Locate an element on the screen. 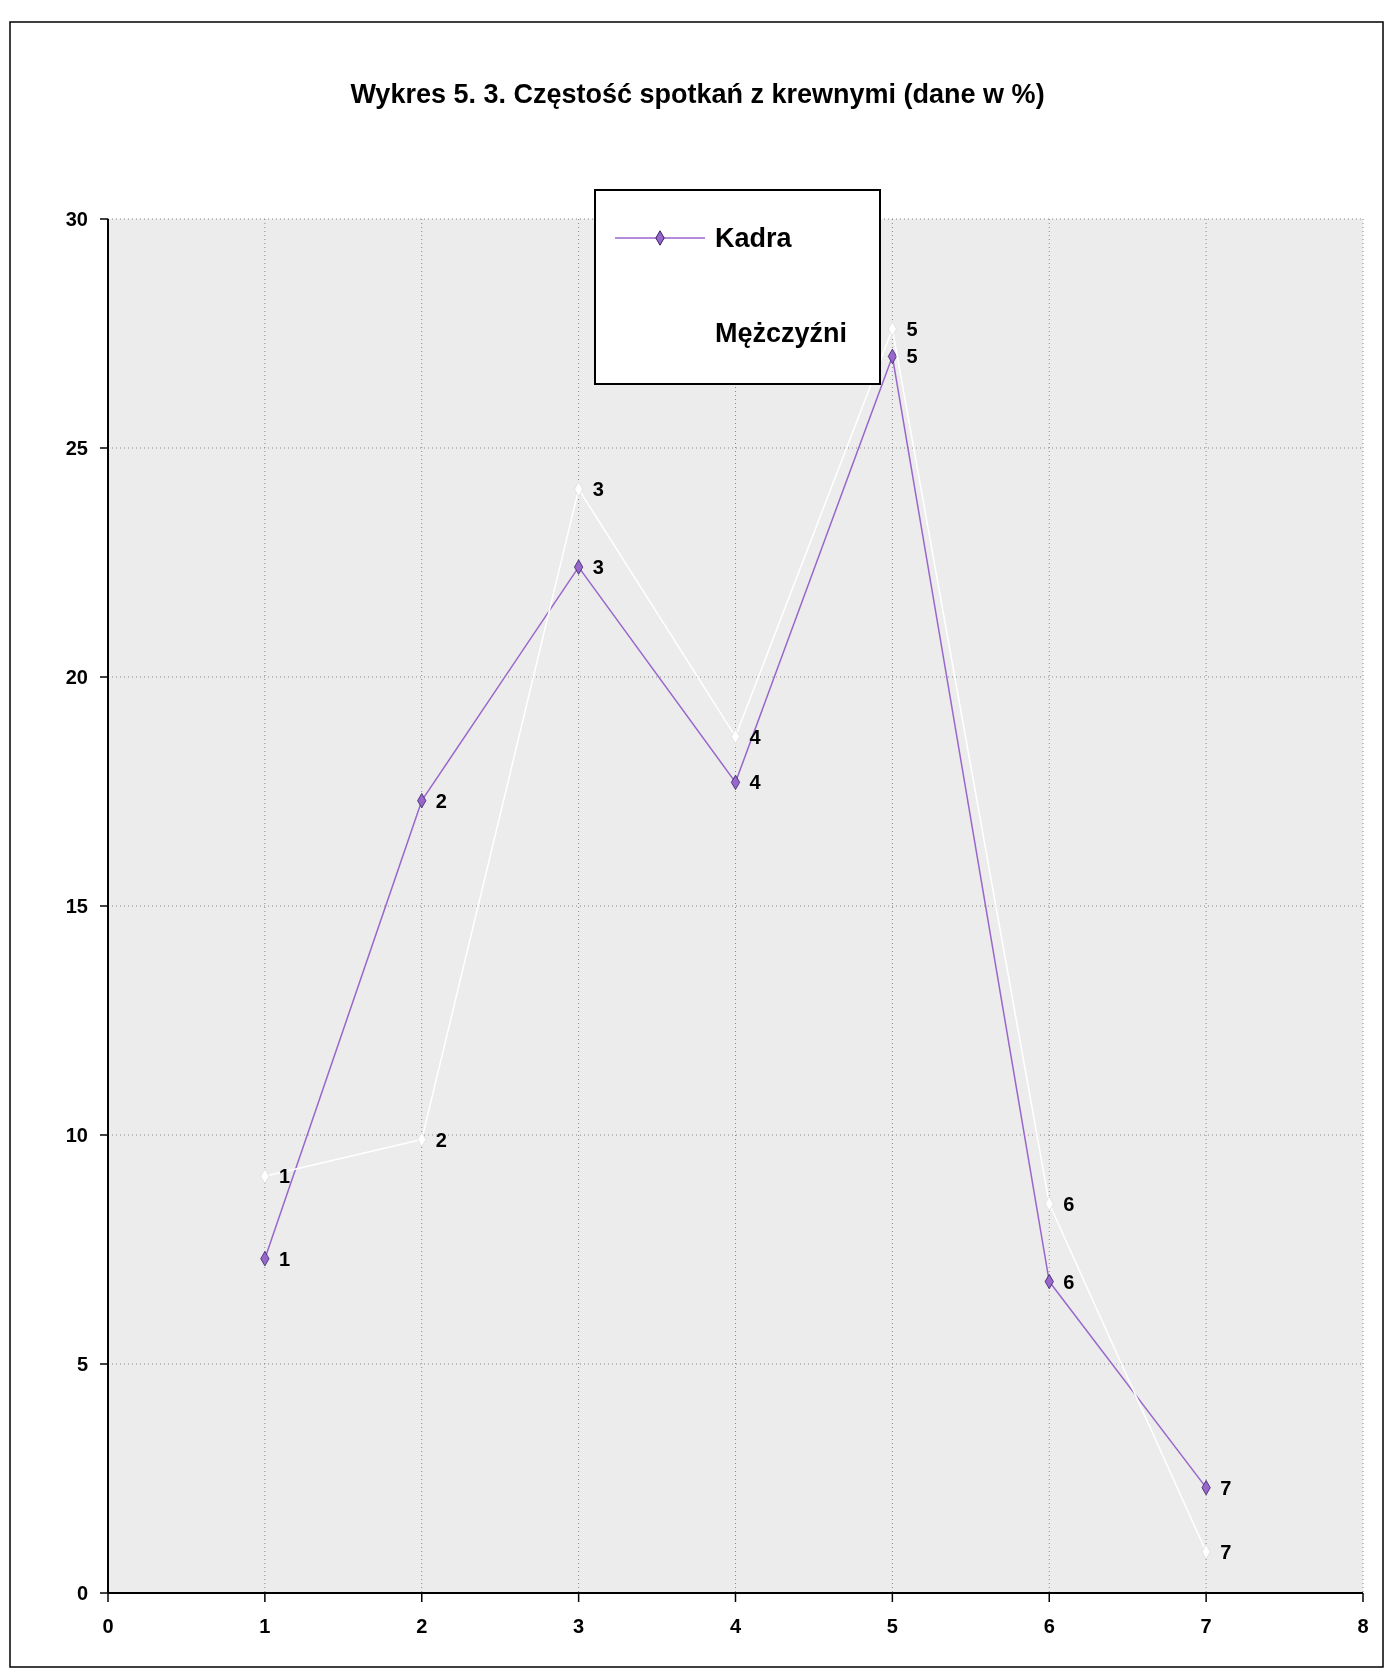 This screenshot has height=1679, width=1395. y-tick-label: 5 is located at coordinates (82, 1364).